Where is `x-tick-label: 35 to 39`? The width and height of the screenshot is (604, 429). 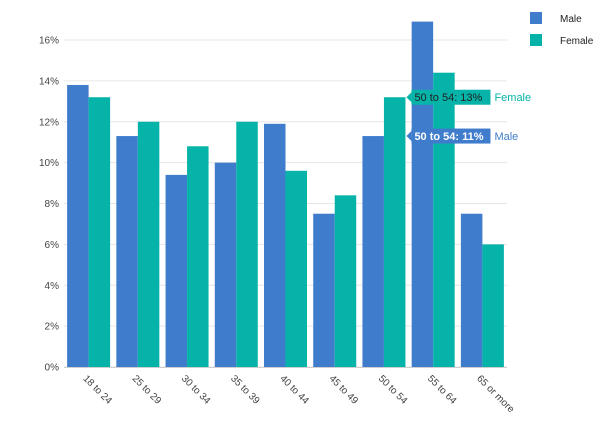
x-tick-label: 35 to 39 is located at coordinates (245, 390).